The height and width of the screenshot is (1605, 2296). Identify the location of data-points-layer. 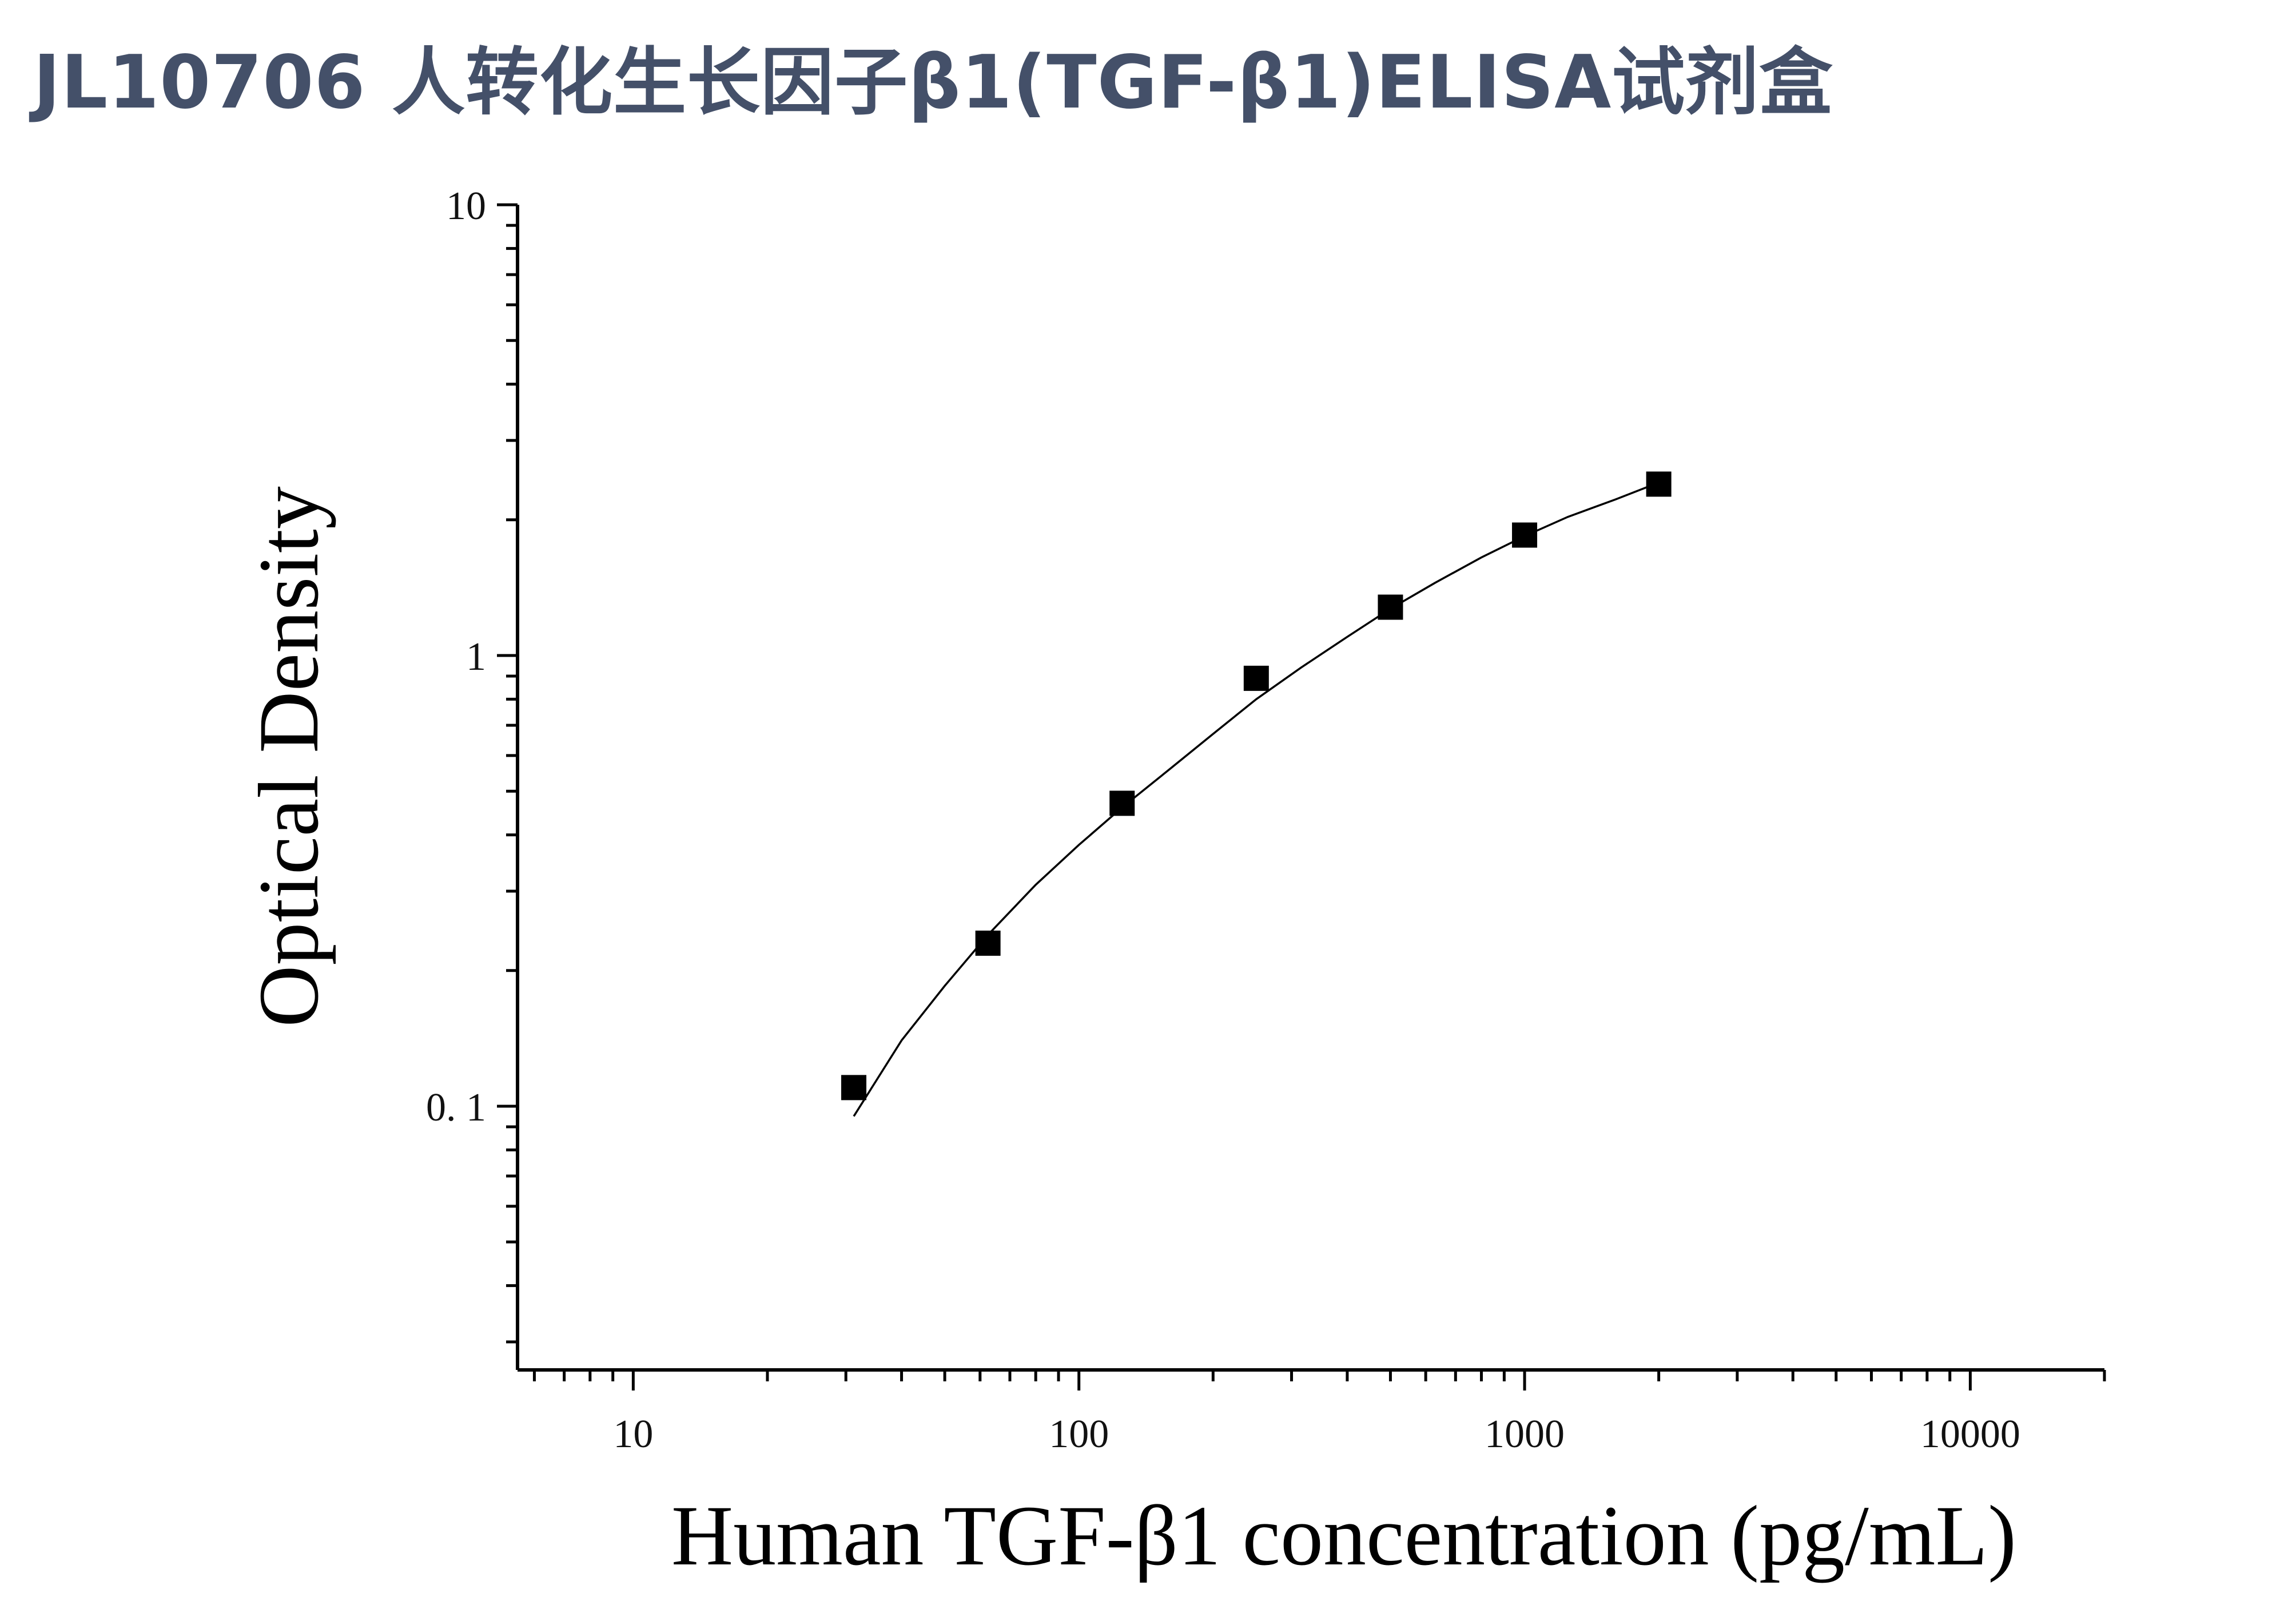
(1256, 786).